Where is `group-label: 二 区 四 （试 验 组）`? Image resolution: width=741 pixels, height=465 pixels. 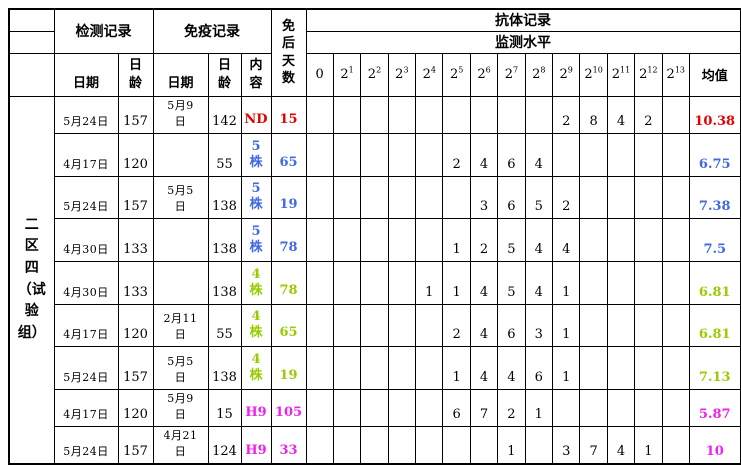 group-label: 二 区 四 （试 验 组） is located at coordinates (31, 280).